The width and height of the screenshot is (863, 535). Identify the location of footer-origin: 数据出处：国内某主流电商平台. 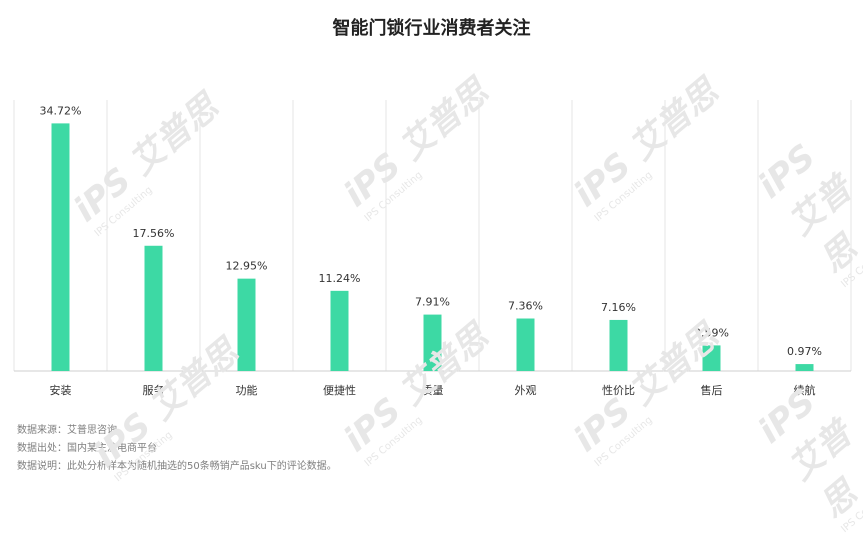
(87, 448).